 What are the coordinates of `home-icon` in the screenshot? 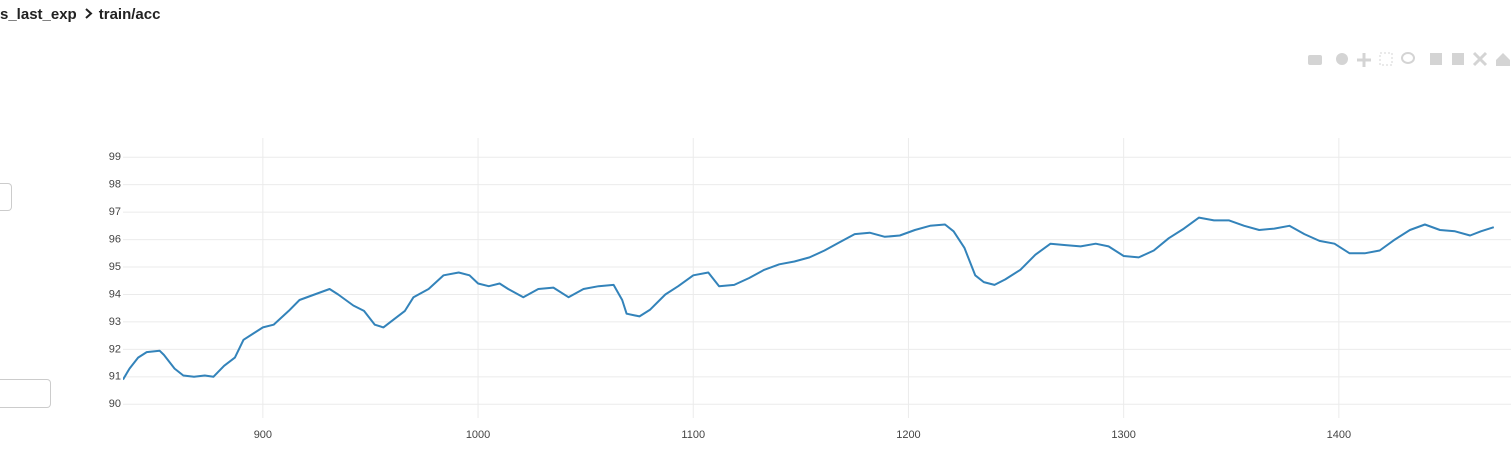 It's located at (1503, 59).